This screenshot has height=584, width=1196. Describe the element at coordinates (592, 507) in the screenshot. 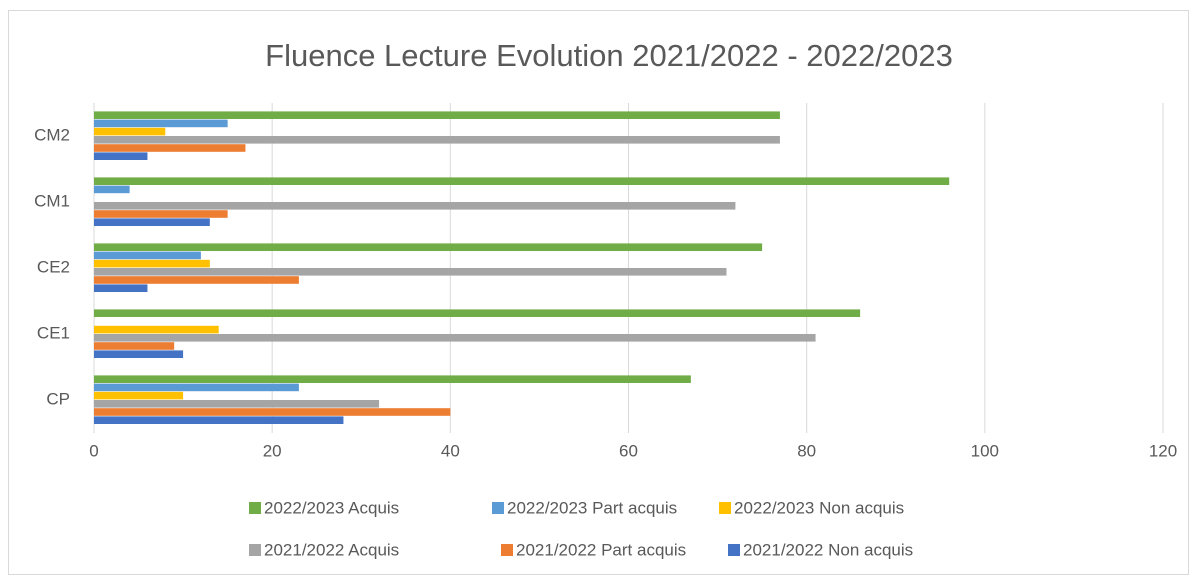

I see `legend-label: 2022/2023 Part acquis` at that location.